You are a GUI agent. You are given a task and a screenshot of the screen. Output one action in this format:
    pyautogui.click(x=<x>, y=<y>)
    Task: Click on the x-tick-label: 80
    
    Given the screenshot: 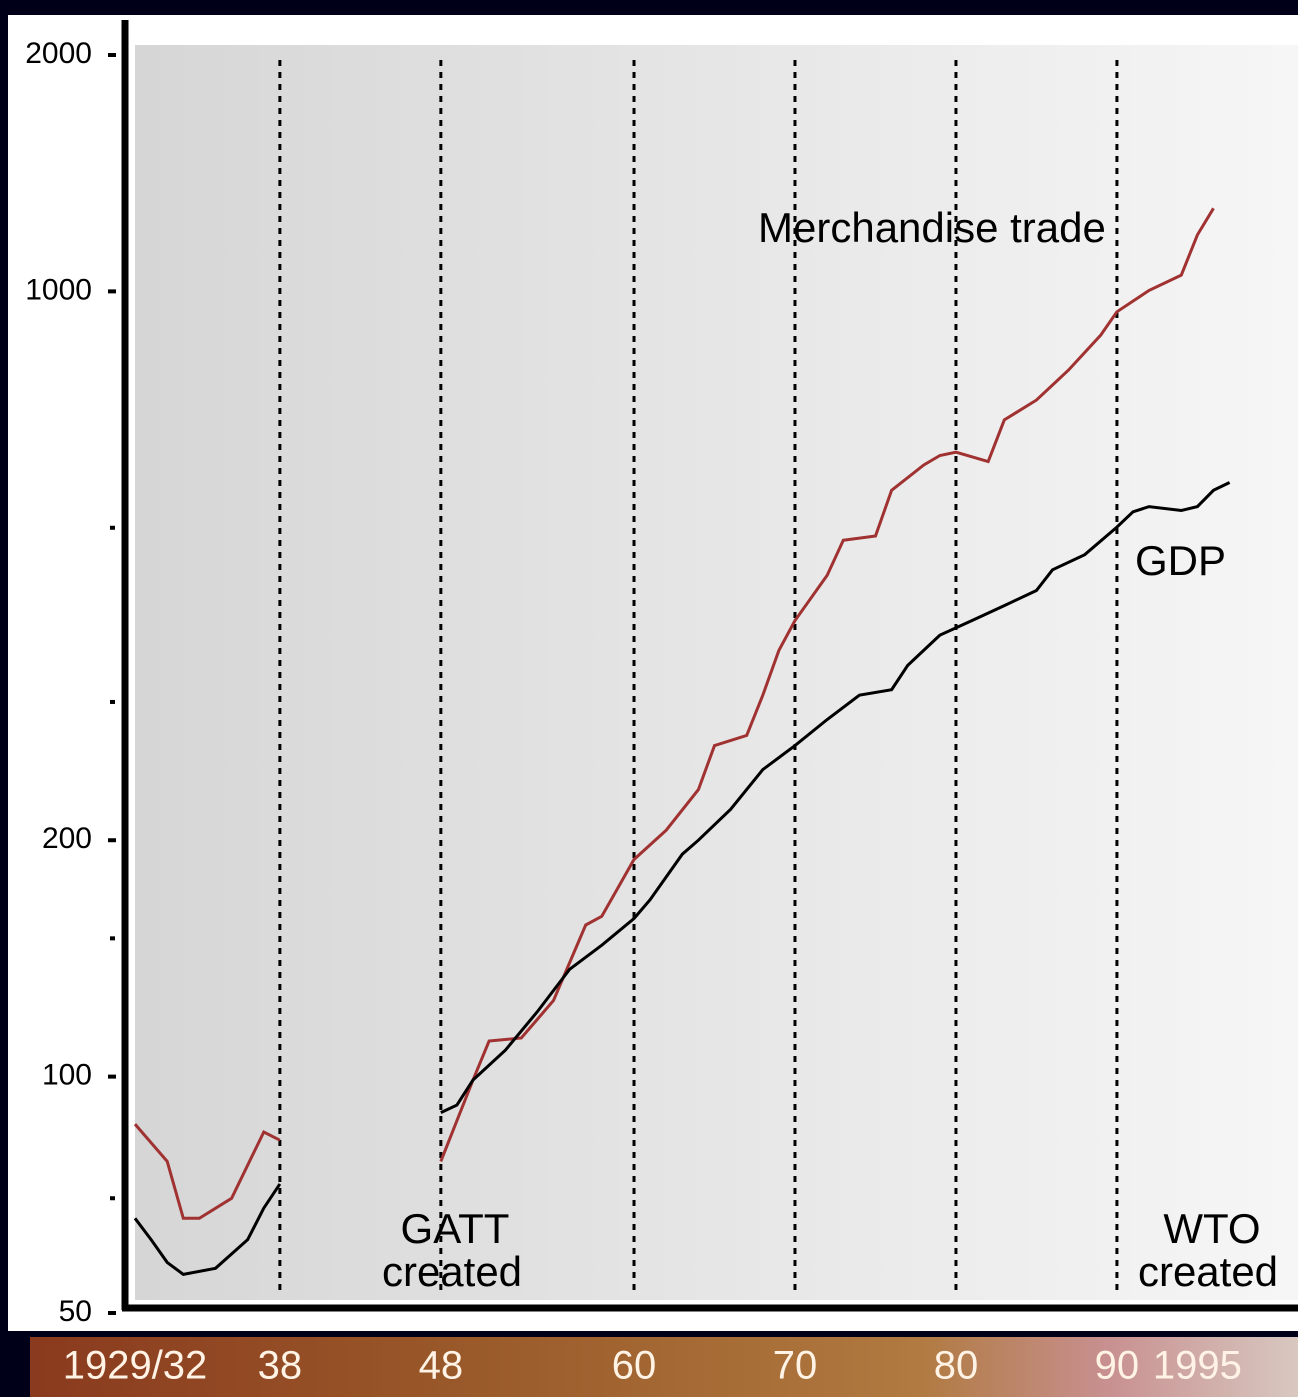 What is the action you would take?
    pyautogui.click(x=956, y=1366)
    